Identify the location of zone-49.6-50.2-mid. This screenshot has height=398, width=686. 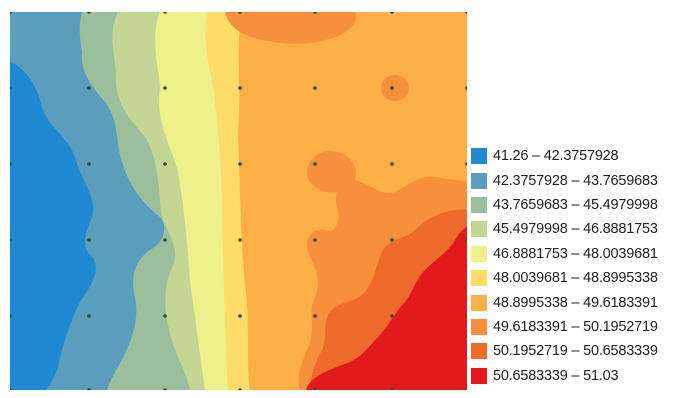
(331, 172).